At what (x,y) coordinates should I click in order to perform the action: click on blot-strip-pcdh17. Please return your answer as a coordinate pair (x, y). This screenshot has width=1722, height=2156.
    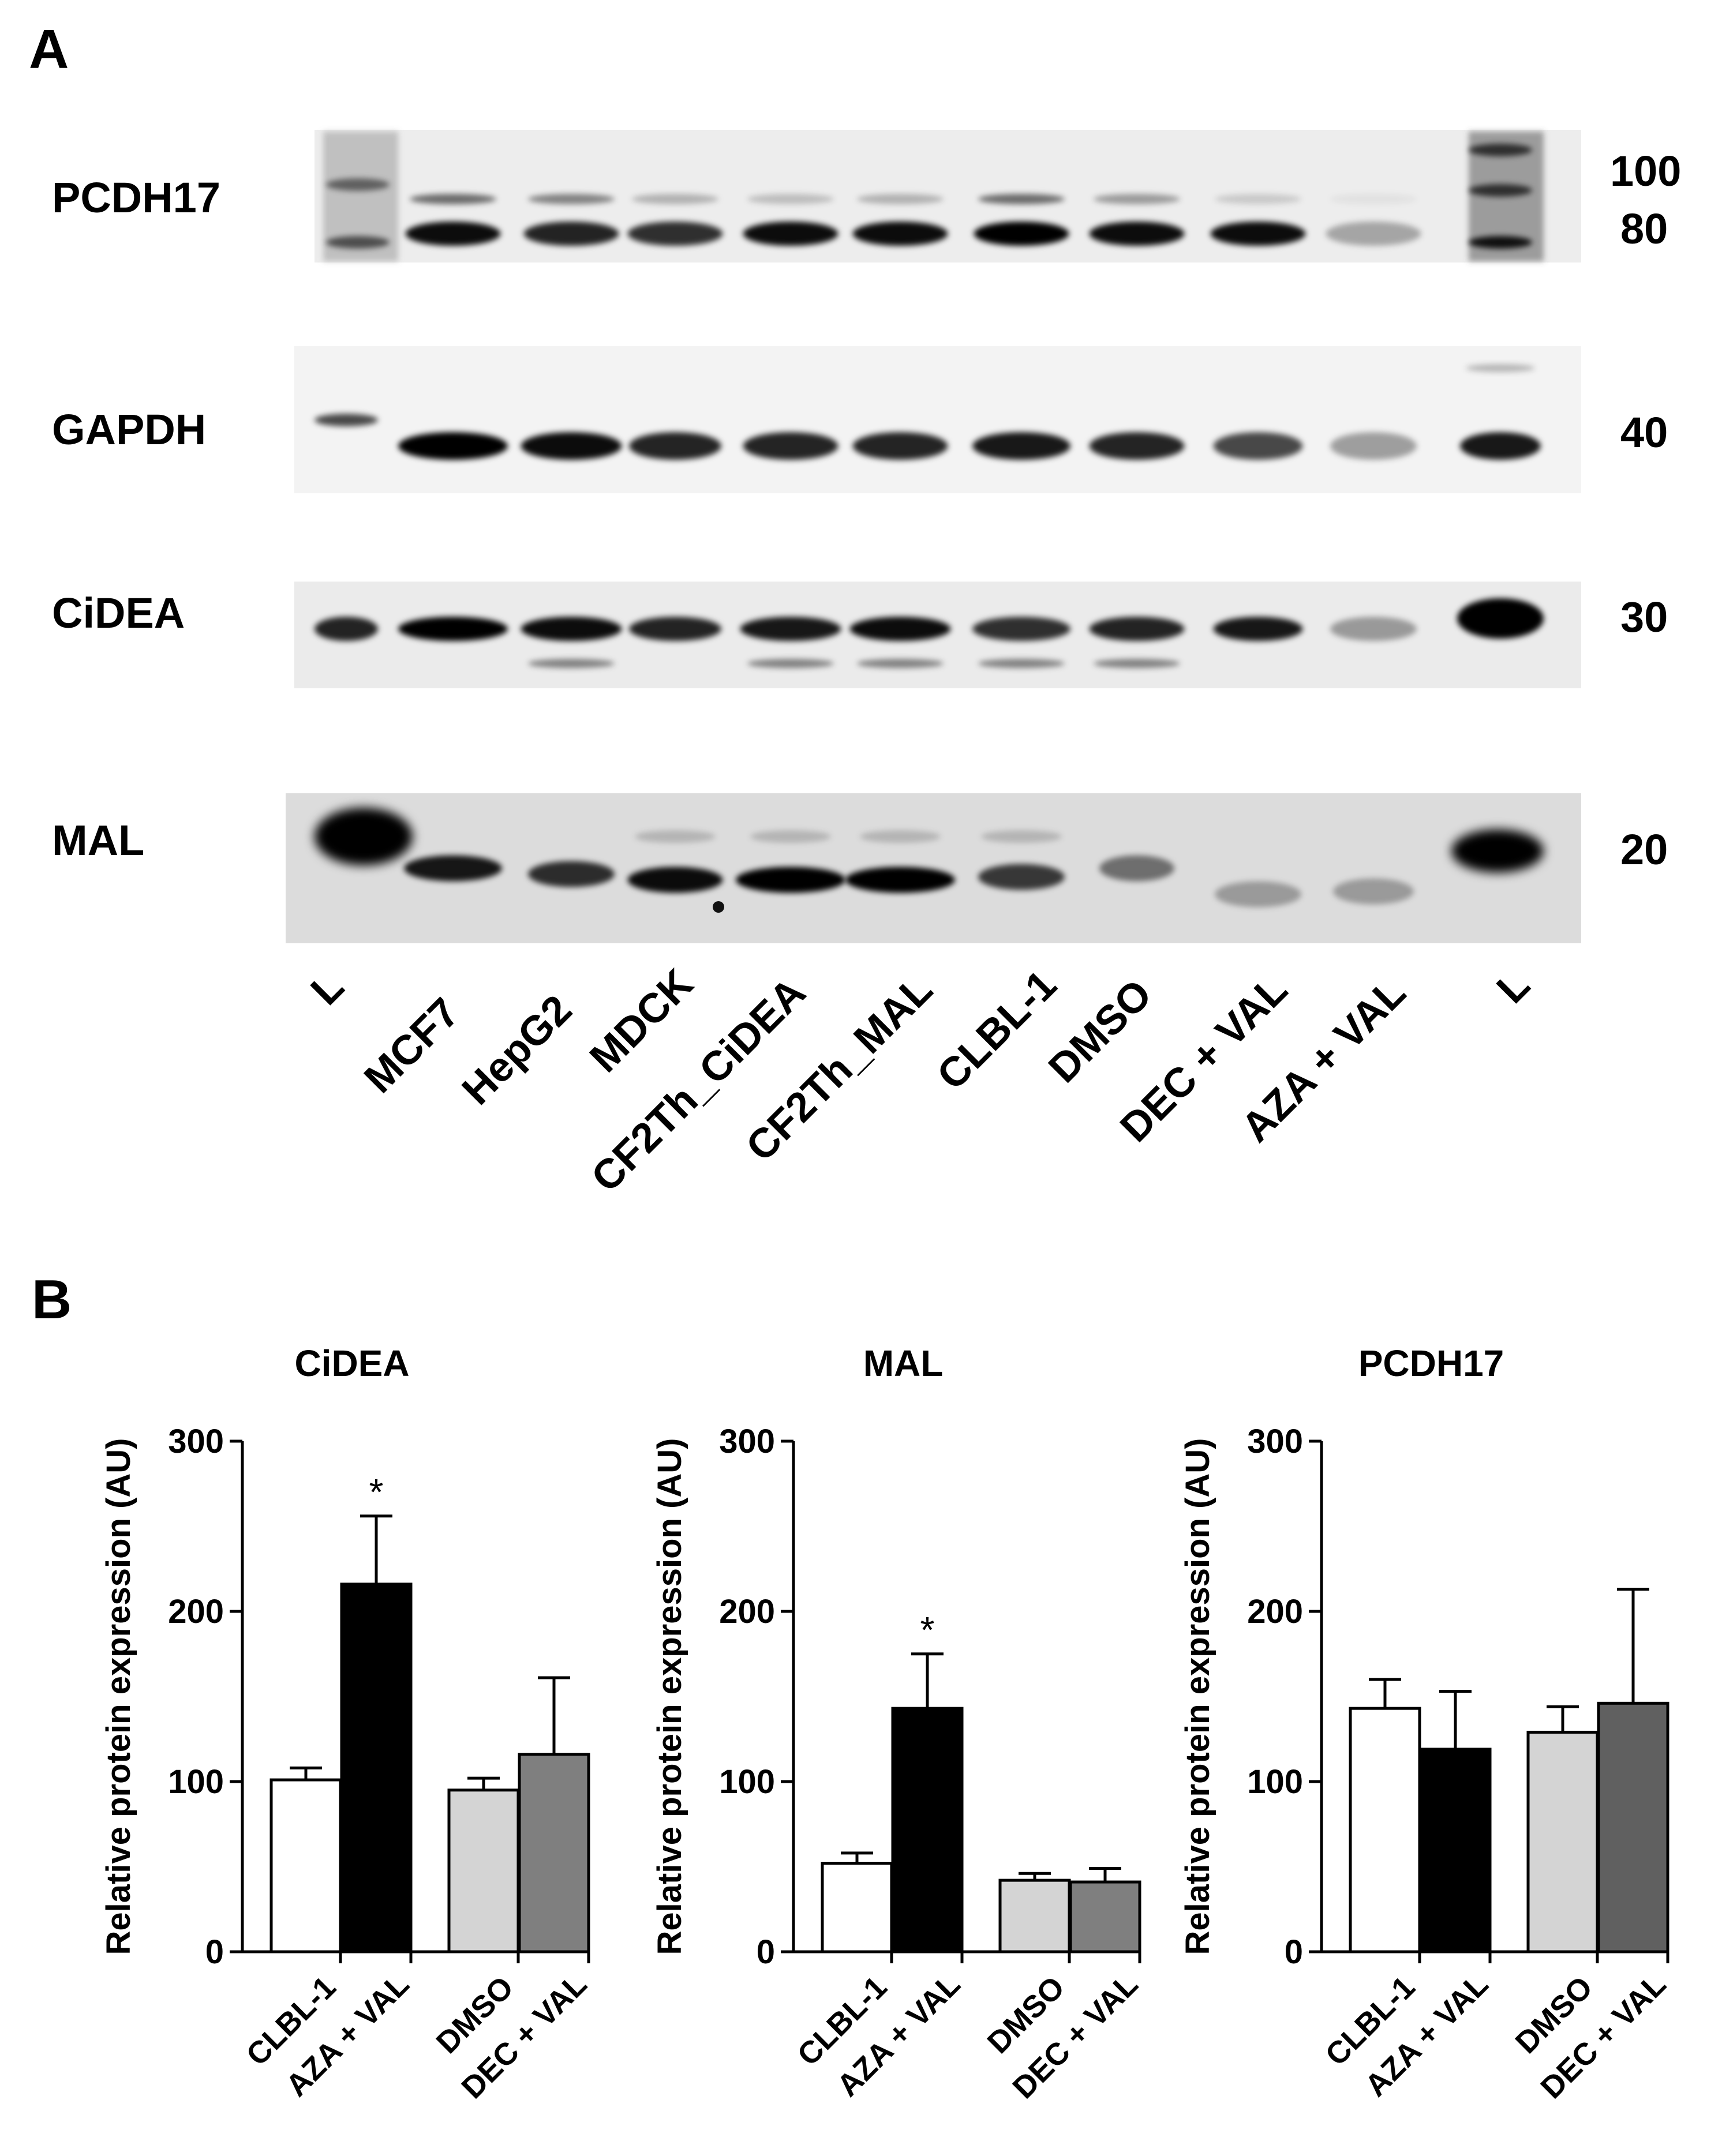
    Looking at the image, I should click on (948, 197).